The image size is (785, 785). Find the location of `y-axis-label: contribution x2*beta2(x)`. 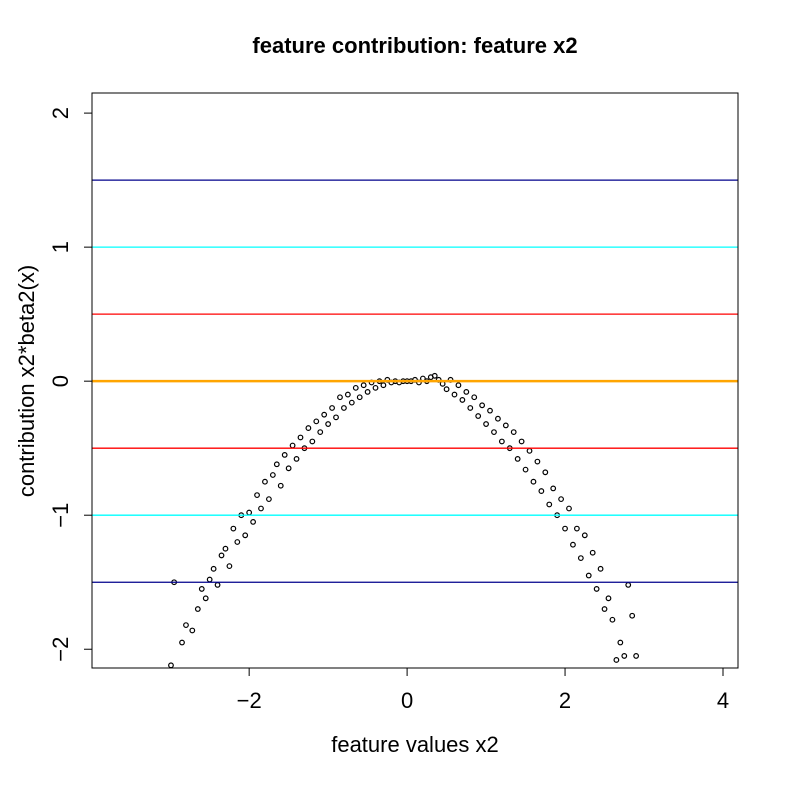

y-axis-label: contribution x2*beta2(x) is located at coordinates (26, 381).